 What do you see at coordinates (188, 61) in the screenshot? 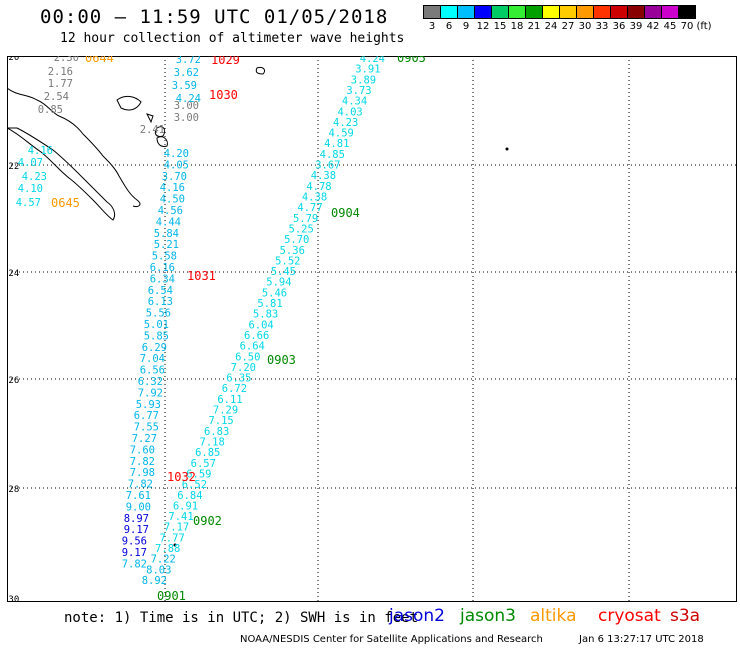
I see `wave-height-label-track1: 3.72` at bounding box center [188, 61].